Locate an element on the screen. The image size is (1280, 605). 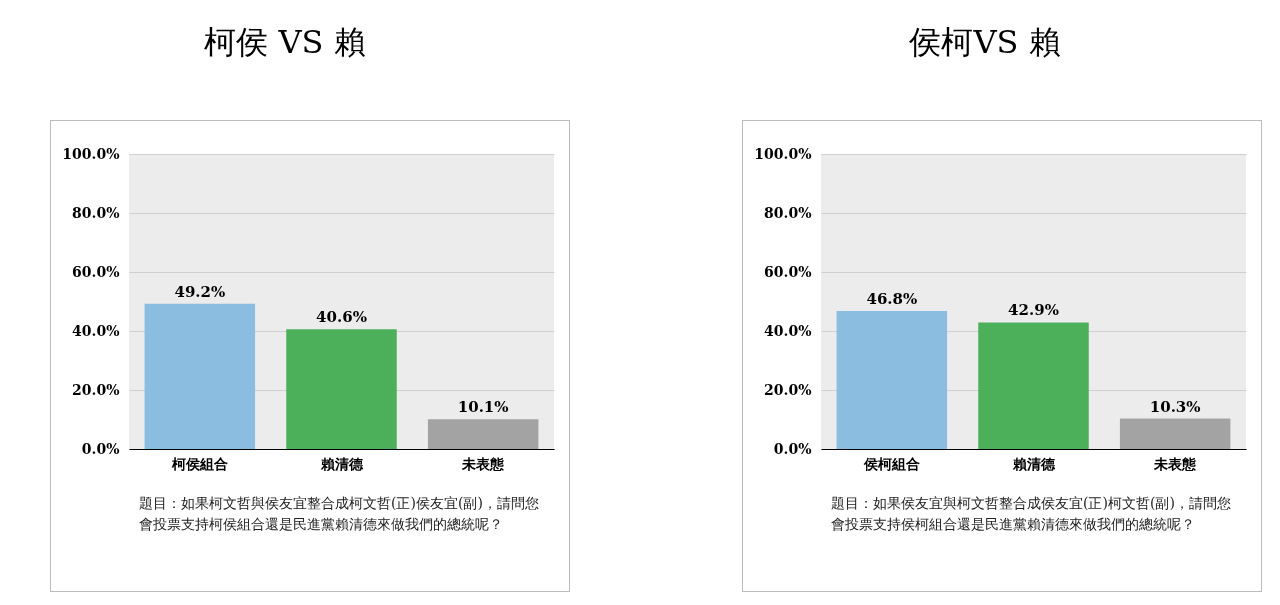
data-label: 10.3% is located at coordinates (1175, 406).